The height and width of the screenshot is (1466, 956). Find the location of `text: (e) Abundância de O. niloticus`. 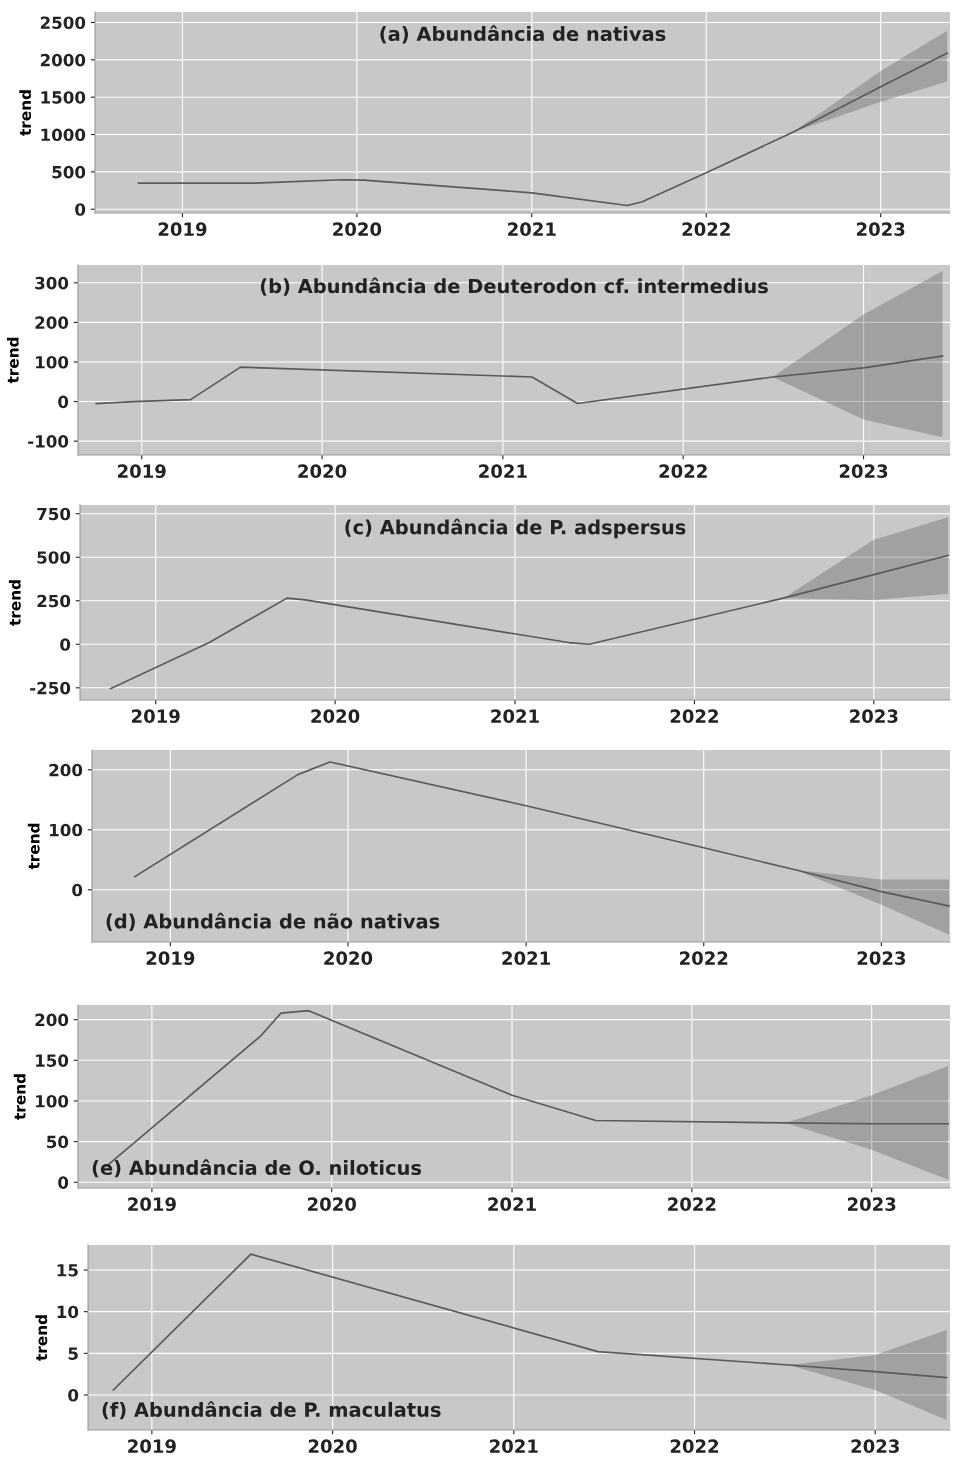

text: (e) Abundância de O. niloticus is located at coordinates (257, 1168).